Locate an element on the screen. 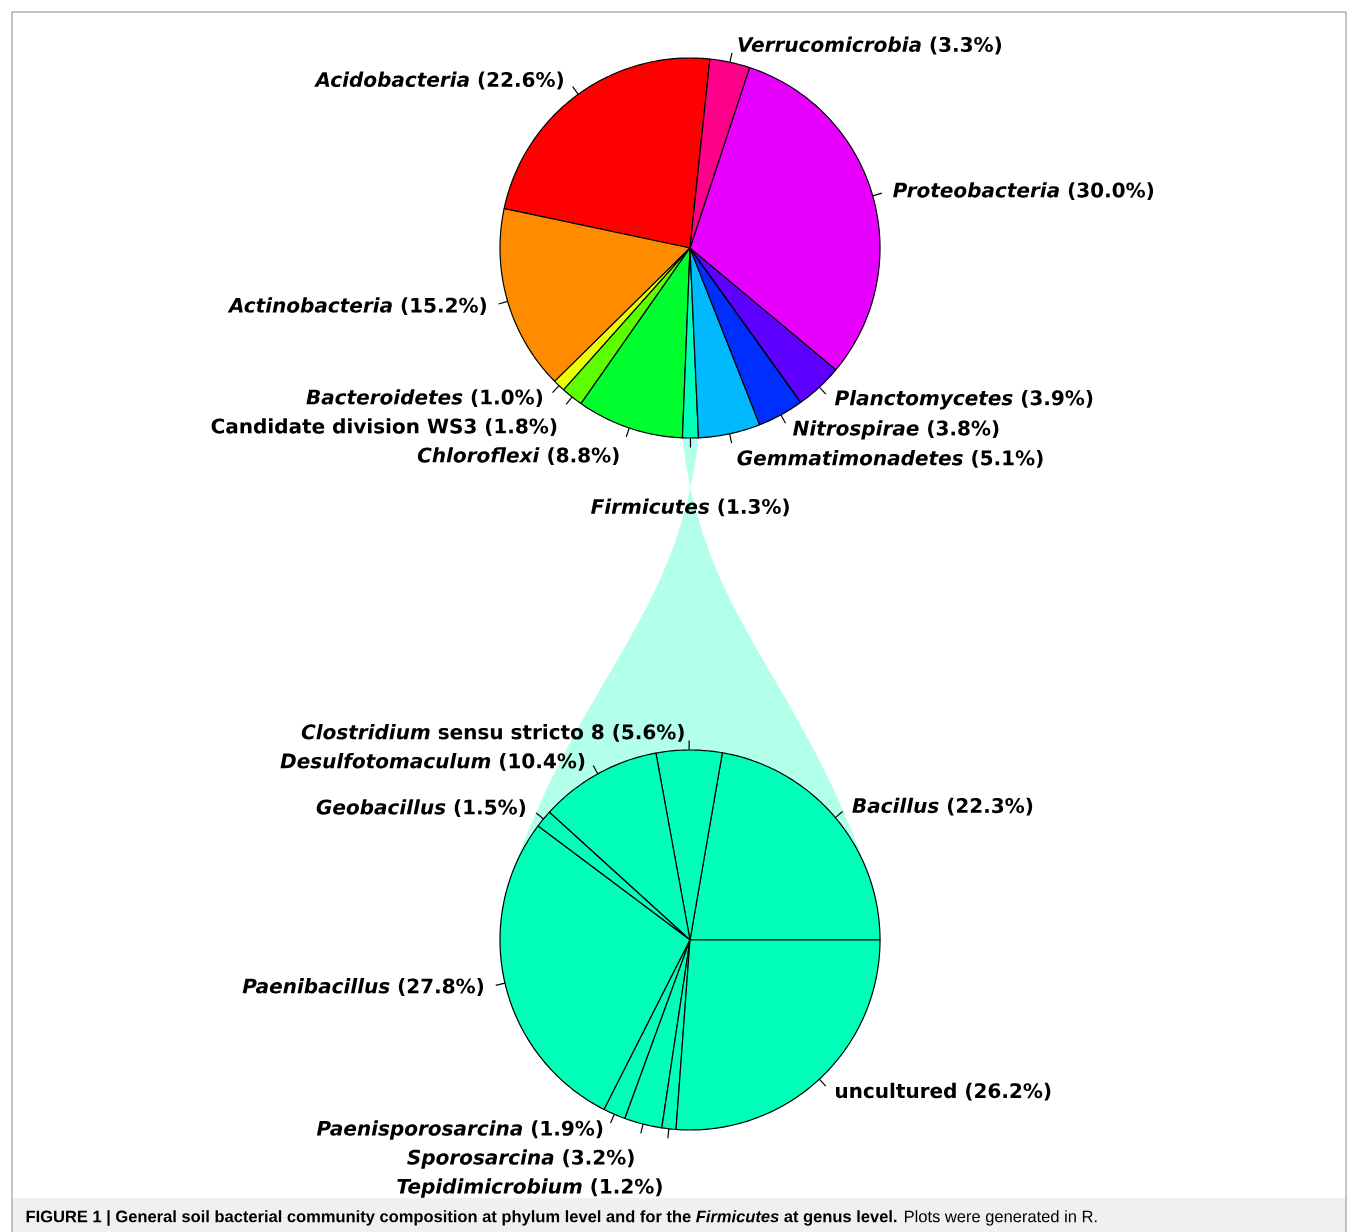 This screenshot has width=1358, height=1232. slice-label: Desulfotomaculum is located at coordinates (385, 760).